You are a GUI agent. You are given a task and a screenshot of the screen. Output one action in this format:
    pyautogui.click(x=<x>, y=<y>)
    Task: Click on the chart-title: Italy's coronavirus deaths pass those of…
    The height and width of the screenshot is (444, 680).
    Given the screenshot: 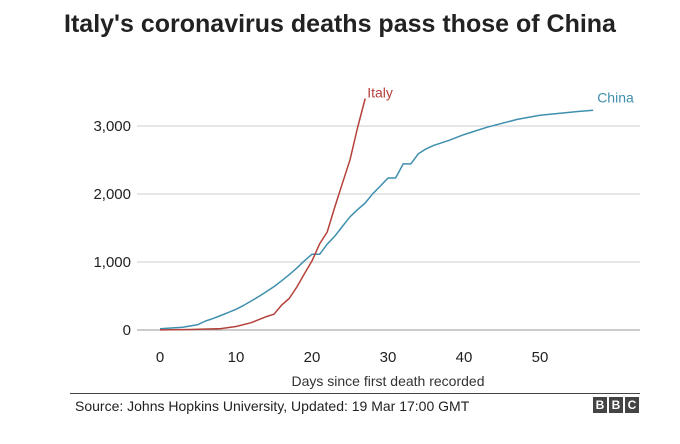 What is the action you would take?
    pyautogui.click(x=340, y=24)
    